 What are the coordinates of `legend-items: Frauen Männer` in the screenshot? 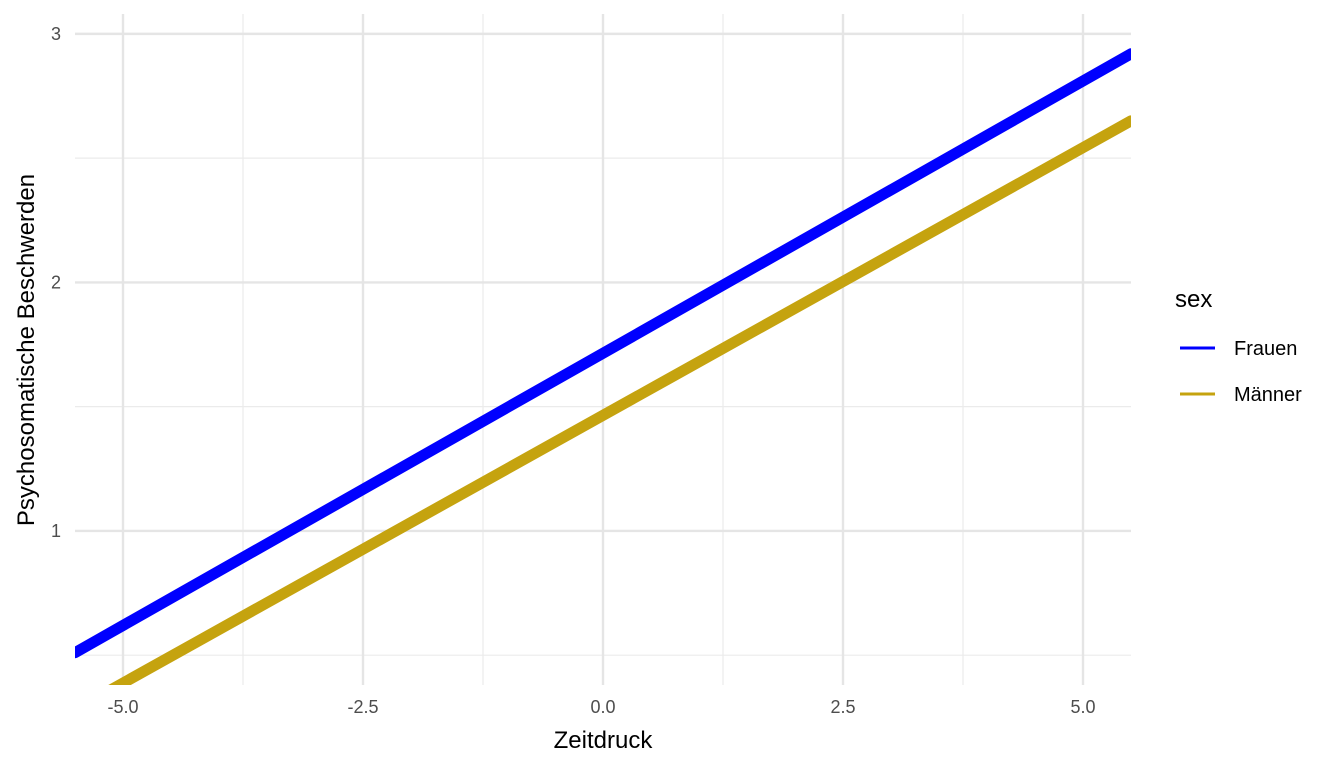 It's located at (1241, 372).